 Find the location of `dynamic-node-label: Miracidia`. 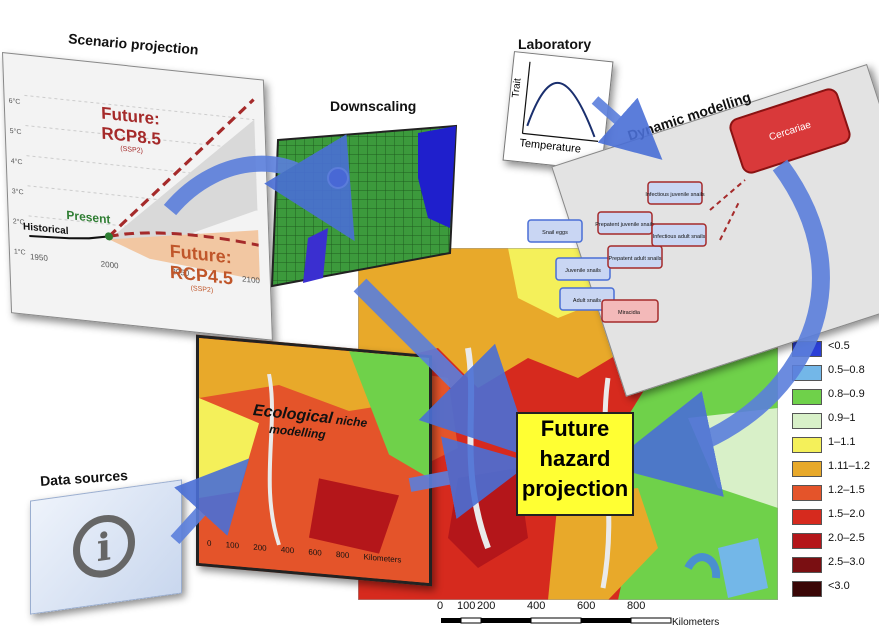

dynamic-node-label: Miracidia is located at coordinates (629, 313).